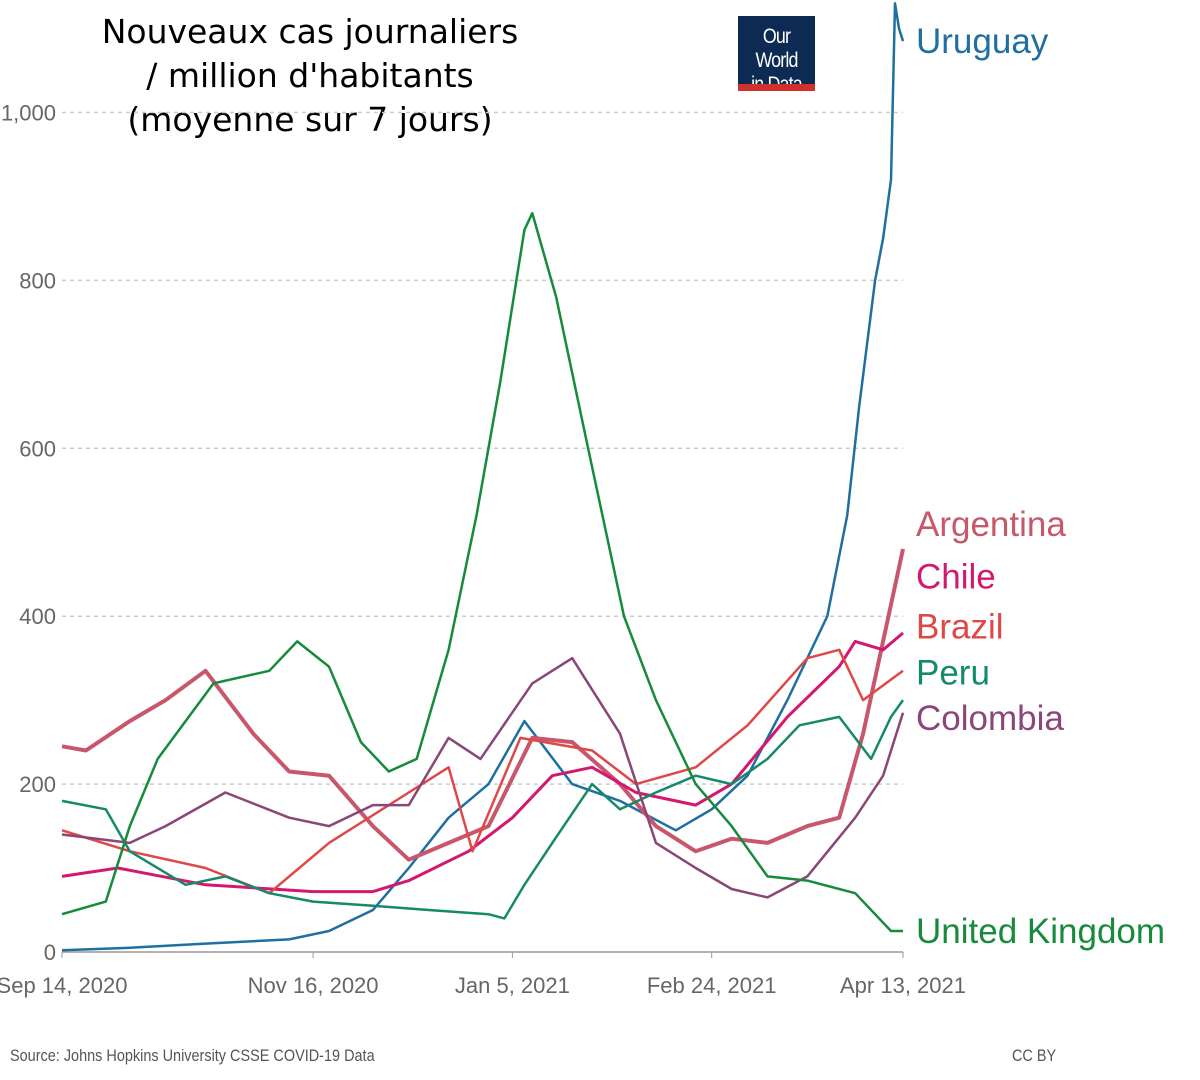 This screenshot has height=1080, width=1200. Describe the element at coordinates (28, 113) in the screenshot. I see `y-tick-label: 1,000` at that location.